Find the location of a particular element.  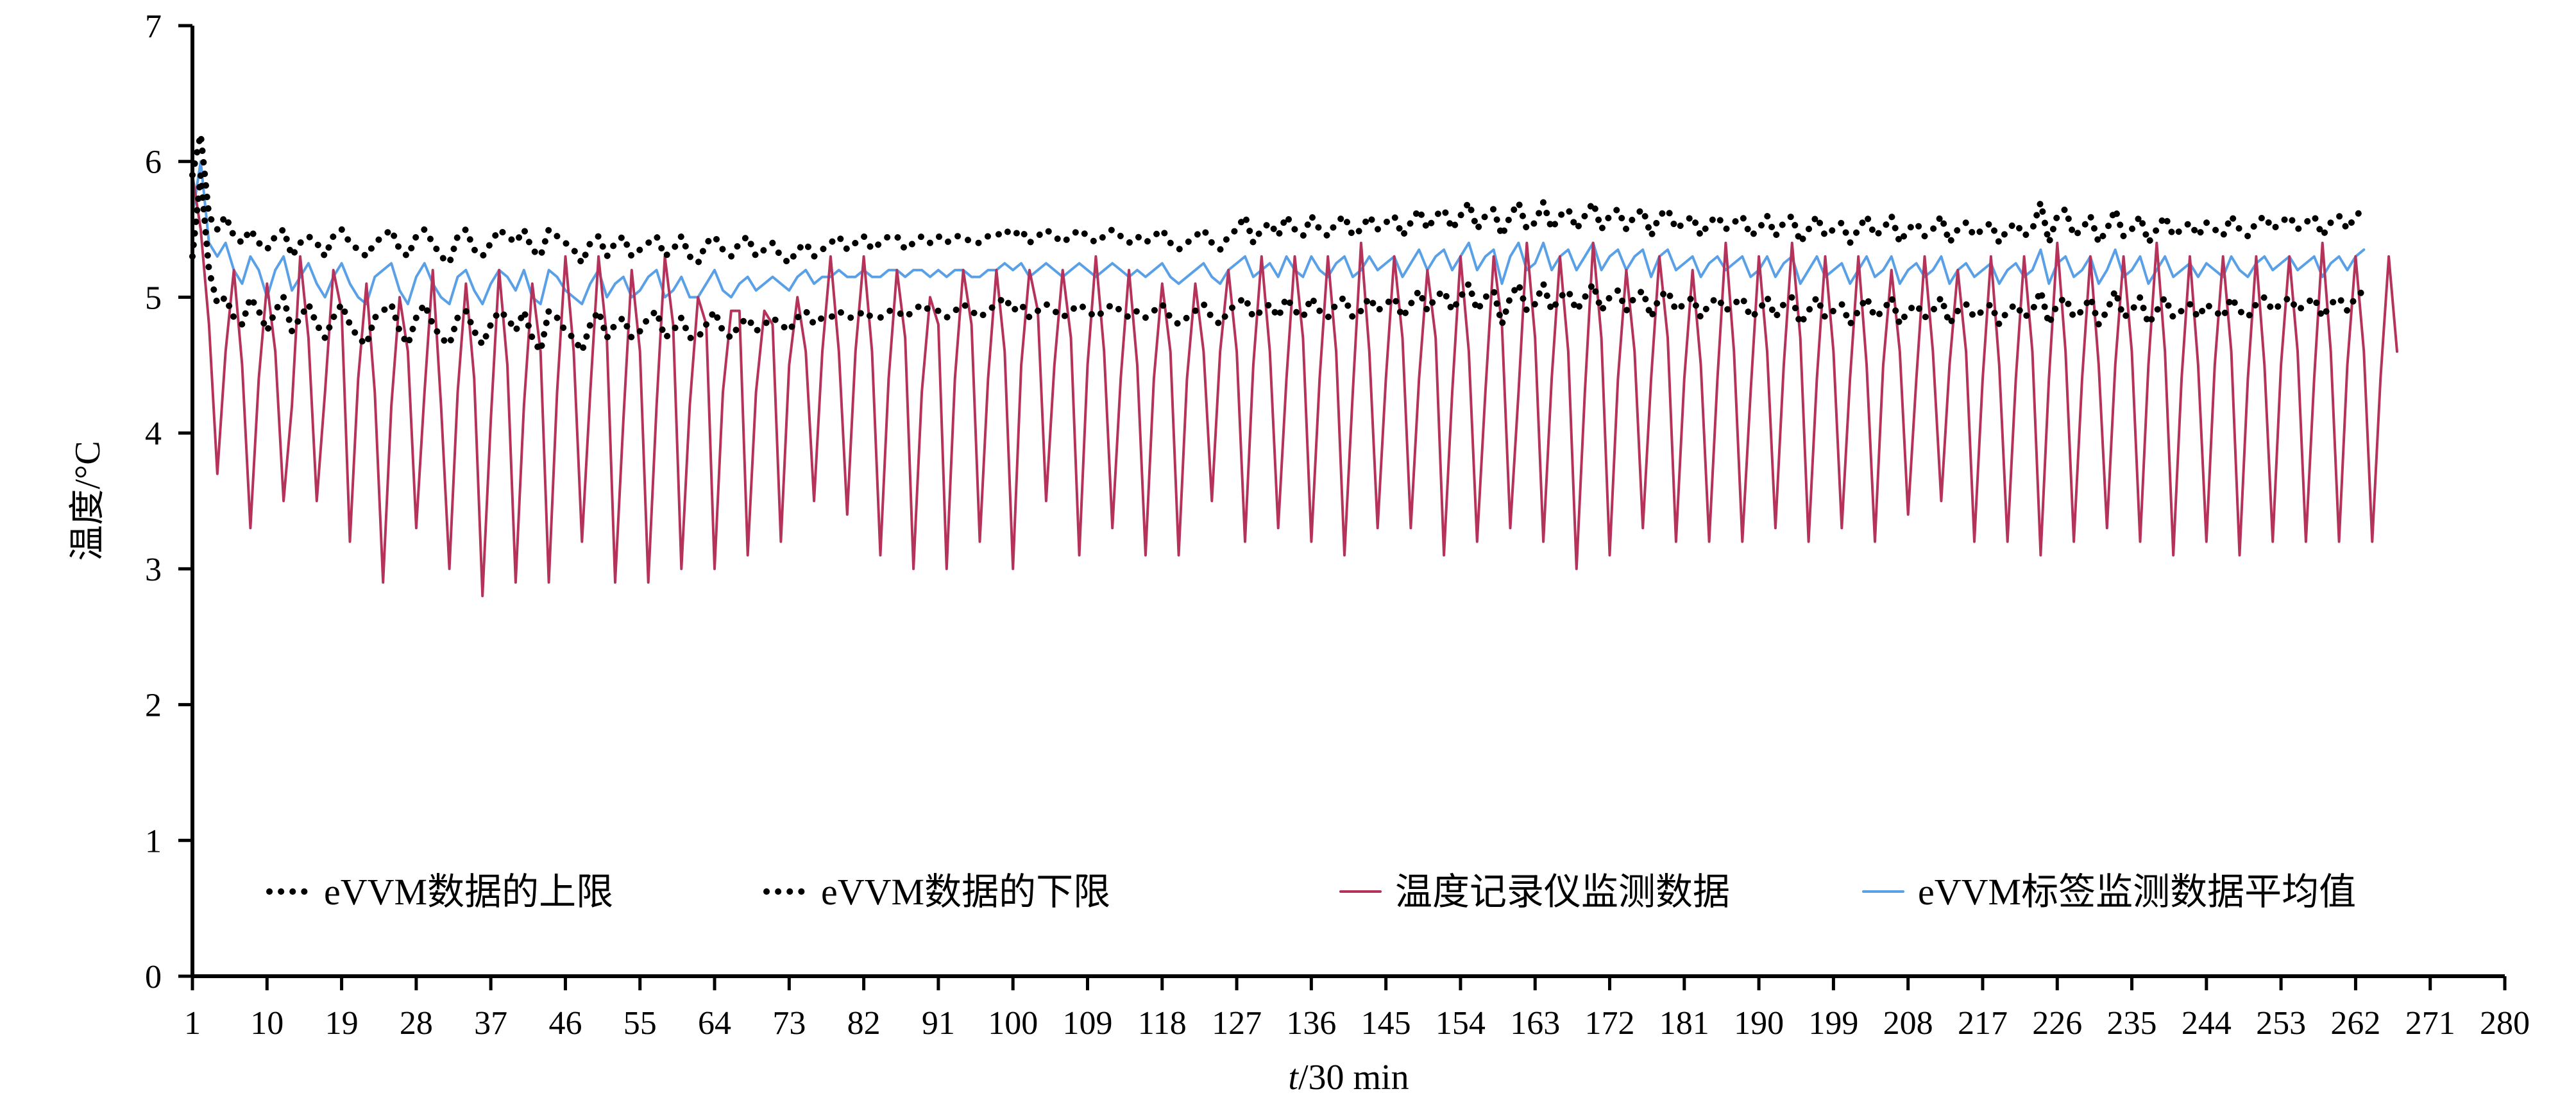

x-tick-label: 226 is located at coordinates (2057, 1023).